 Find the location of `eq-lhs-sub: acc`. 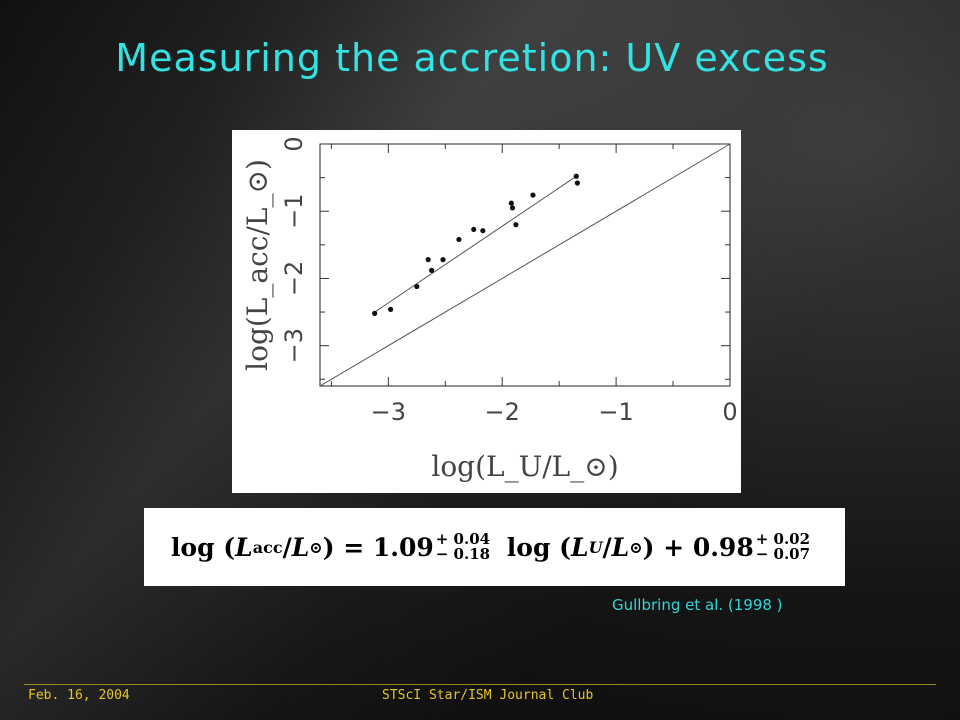

eq-lhs-sub: acc is located at coordinates (267, 547).